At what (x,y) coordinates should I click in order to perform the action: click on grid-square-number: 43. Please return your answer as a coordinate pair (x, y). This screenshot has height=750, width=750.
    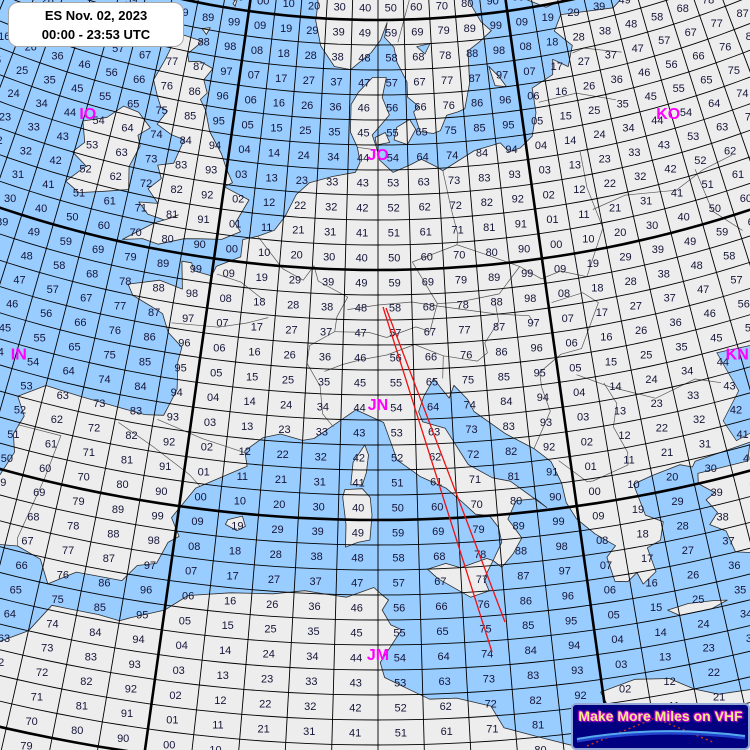
    Looking at the image, I should click on (664, 145).